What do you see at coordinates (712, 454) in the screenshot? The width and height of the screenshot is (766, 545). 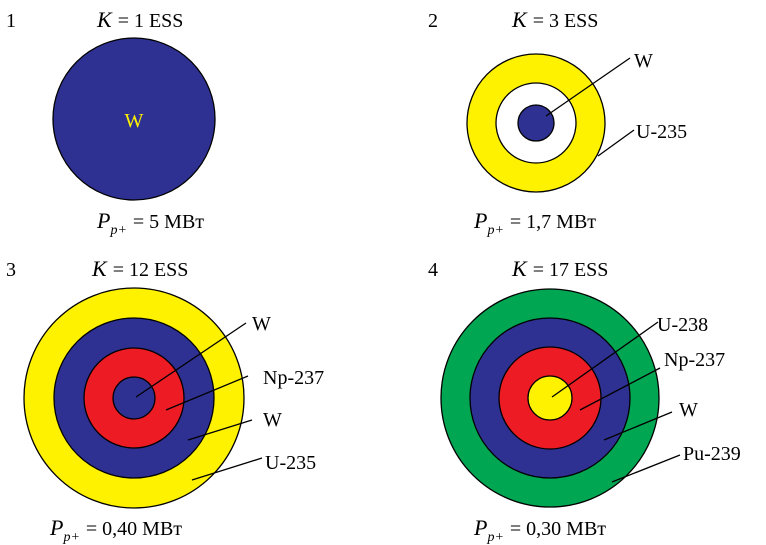 I see `panel-4-label-4: Pu-239` at bounding box center [712, 454].